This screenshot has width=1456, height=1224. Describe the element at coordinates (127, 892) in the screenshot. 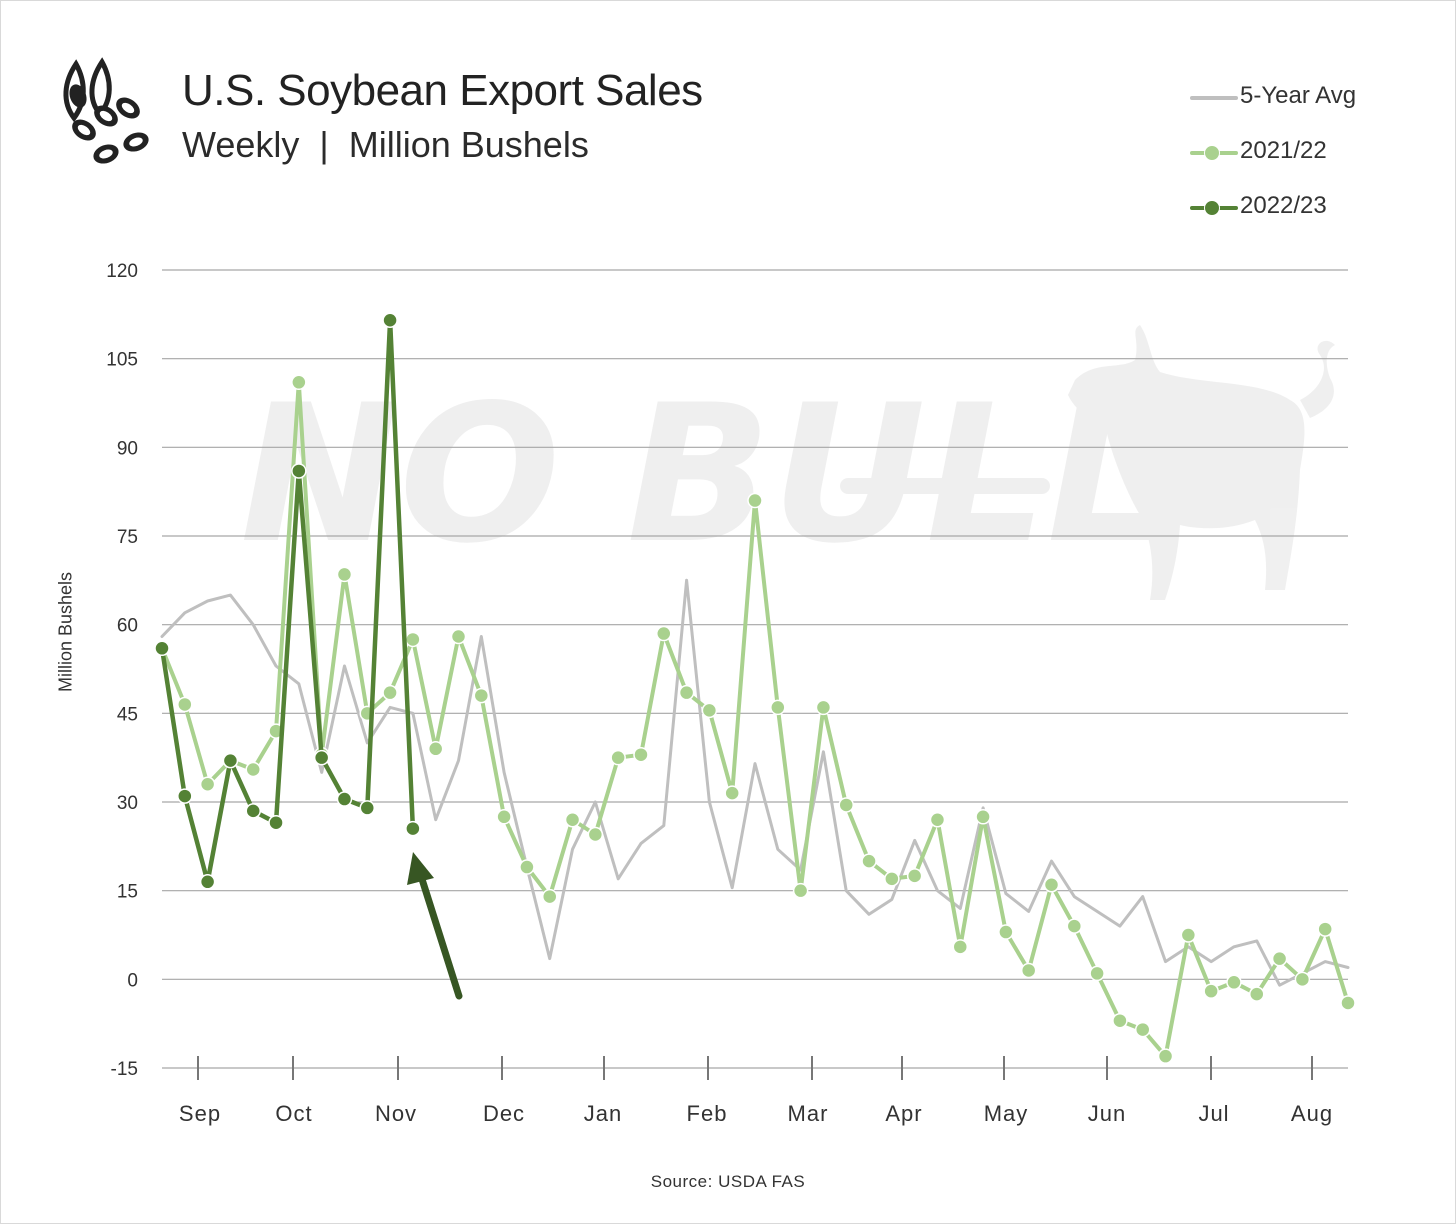

I see `y-tick-label: 15` at that location.